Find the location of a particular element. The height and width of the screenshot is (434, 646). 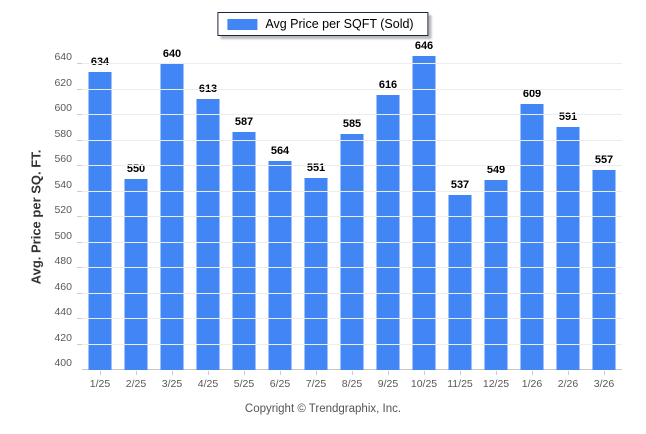

legend-label: Avg Price per SQFT (Sold) is located at coordinates (339, 24).